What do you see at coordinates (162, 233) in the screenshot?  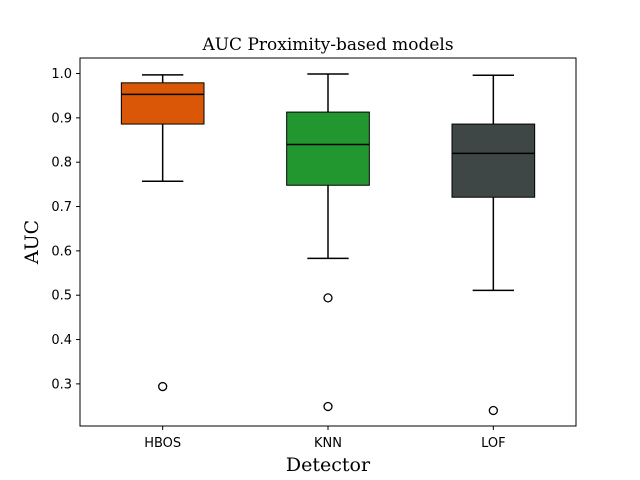 I see `box-group-hbos` at bounding box center [162, 233].